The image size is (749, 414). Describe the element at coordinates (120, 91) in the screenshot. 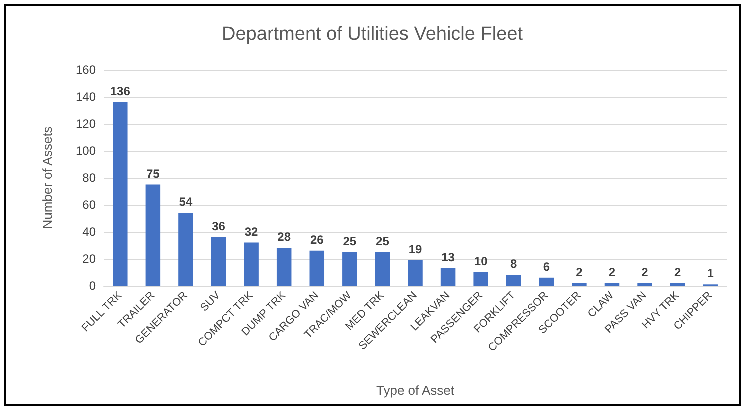

I see `data-label: 136` at that location.